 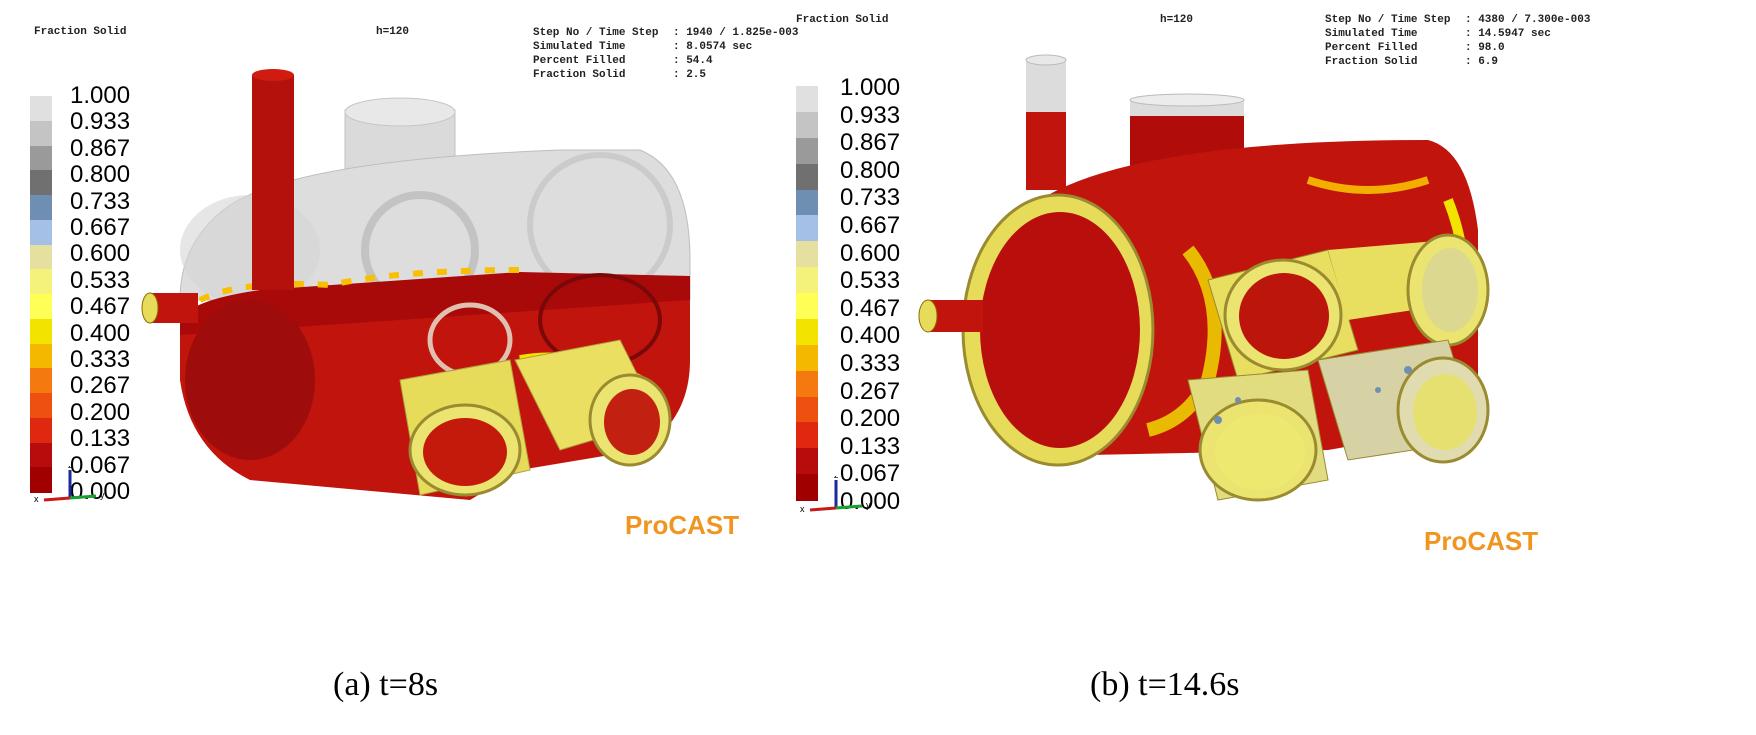 What do you see at coordinates (1165, 684) in the screenshot?
I see `caption-b: (b) t=14.6s` at bounding box center [1165, 684].